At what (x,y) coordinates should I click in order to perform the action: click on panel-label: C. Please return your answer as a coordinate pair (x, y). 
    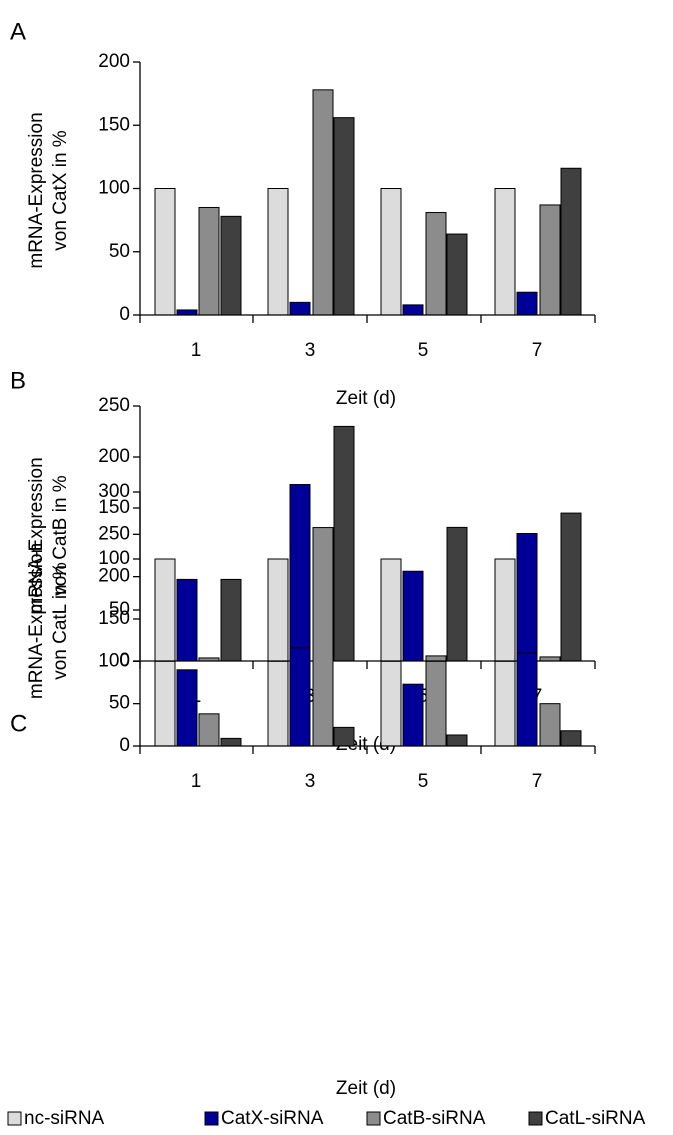
    Looking at the image, I should click on (18, 723).